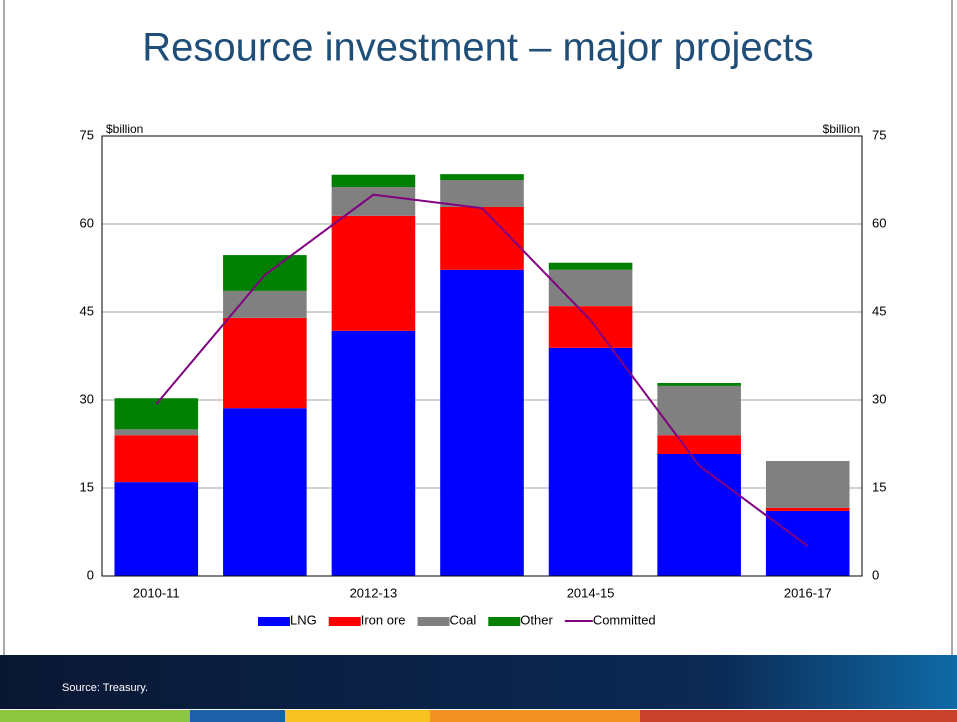 This screenshot has height=722, width=957. Describe the element at coordinates (374, 592) in the screenshot. I see `x-tick-label: 2012-13` at that location.